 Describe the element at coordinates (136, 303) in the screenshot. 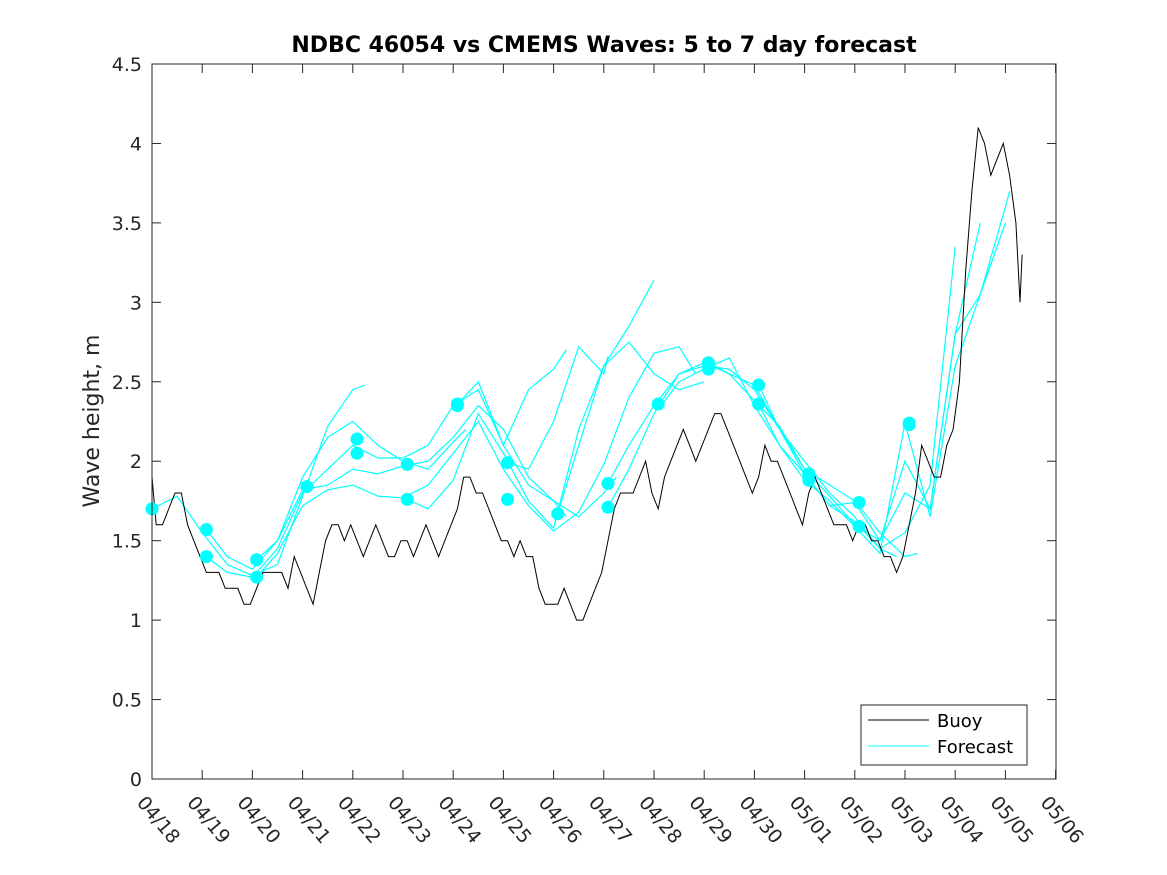

I see `y-tick-label: 3` at that location.